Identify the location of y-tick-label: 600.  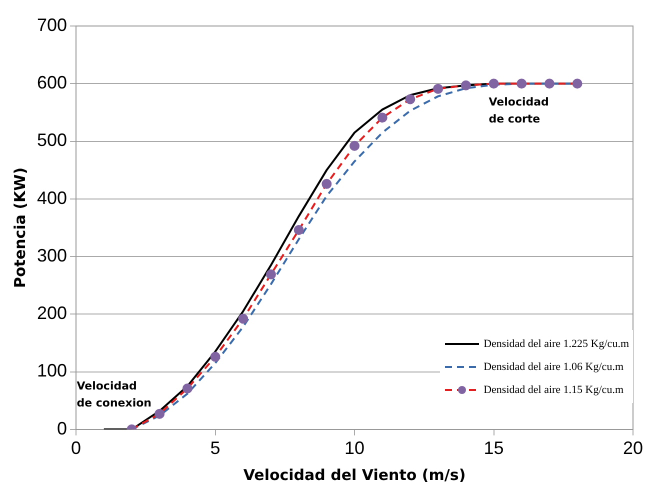
(52, 82).